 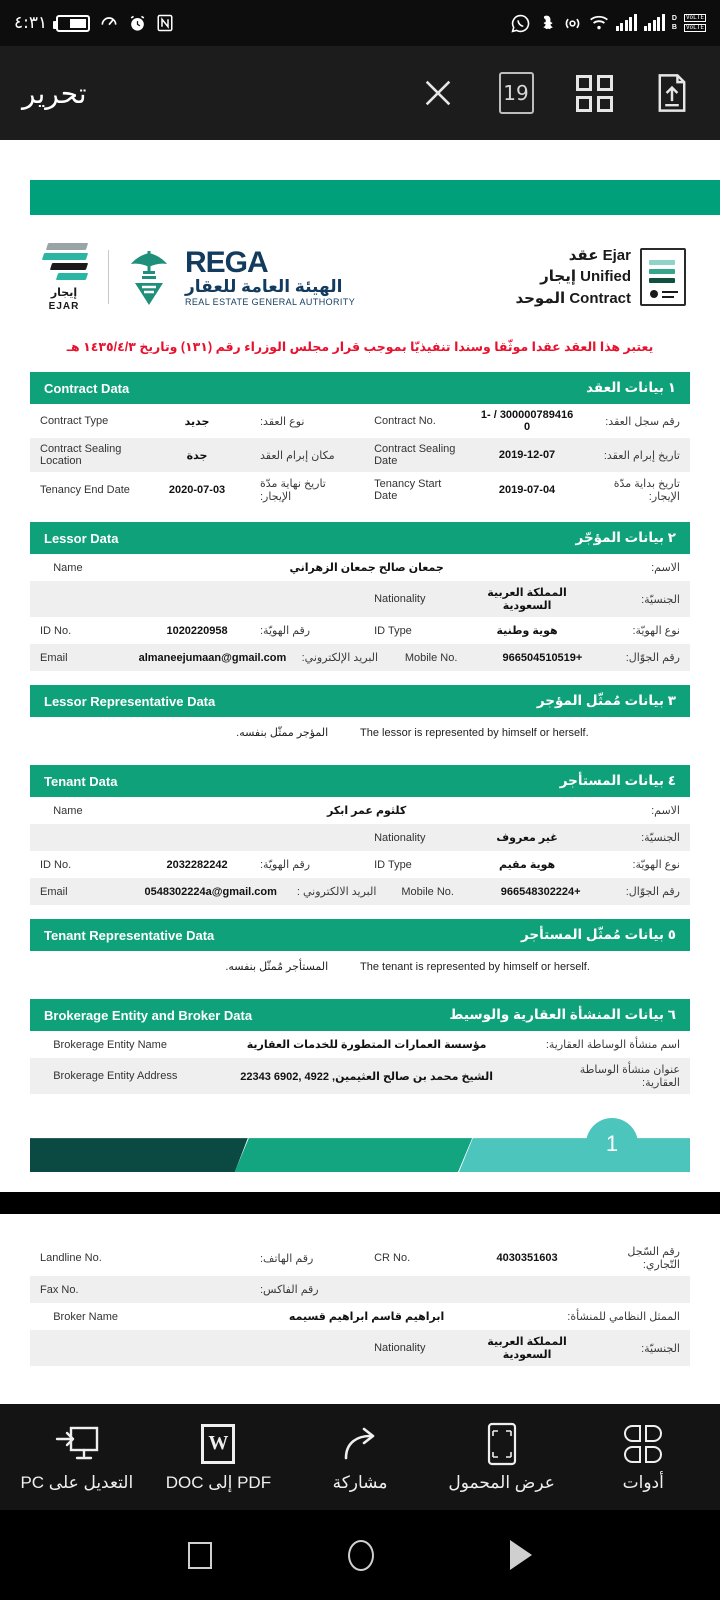 I want to click on brand-divider, so click(x=108, y=277).